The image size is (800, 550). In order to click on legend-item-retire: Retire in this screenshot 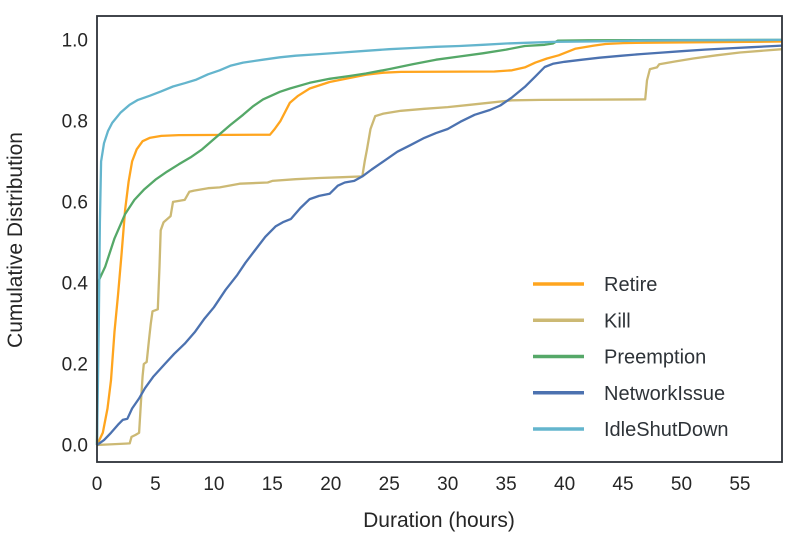, I will do `click(595, 285)`.